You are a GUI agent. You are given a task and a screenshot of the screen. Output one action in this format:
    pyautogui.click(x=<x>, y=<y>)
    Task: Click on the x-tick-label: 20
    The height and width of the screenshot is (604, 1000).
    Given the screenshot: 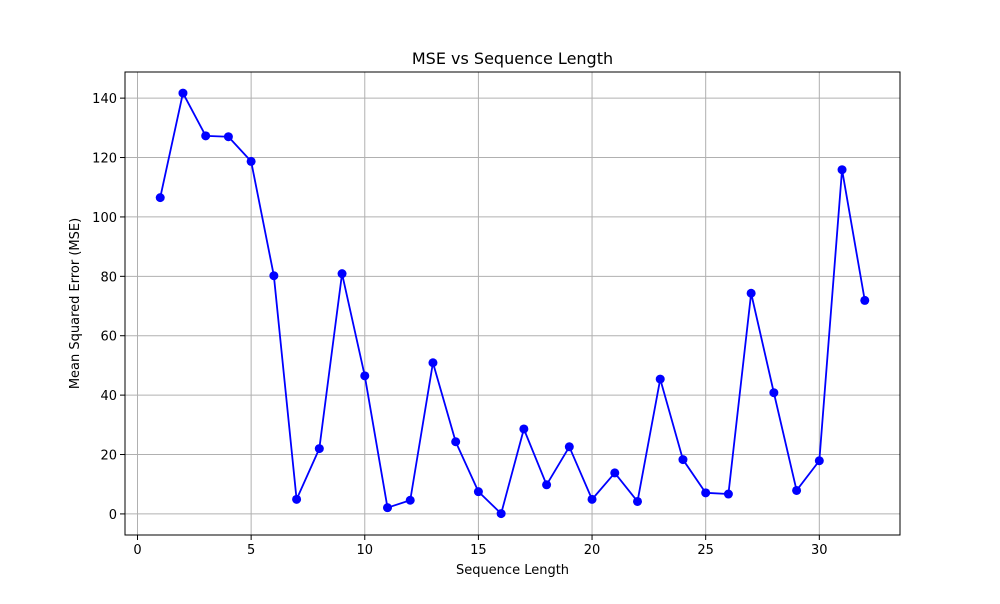 What is the action you would take?
    pyautogui.click(x=592, y=550)
    